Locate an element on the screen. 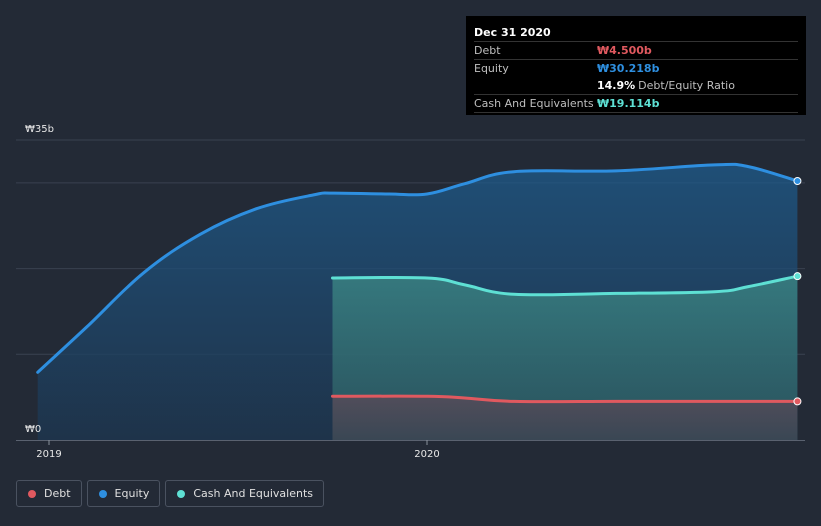 The width and height of the screenshot is (821, 526). tooltip-row-ratio: 14.9% Debt/Equity Ratio is located at coordinates (636, 85).